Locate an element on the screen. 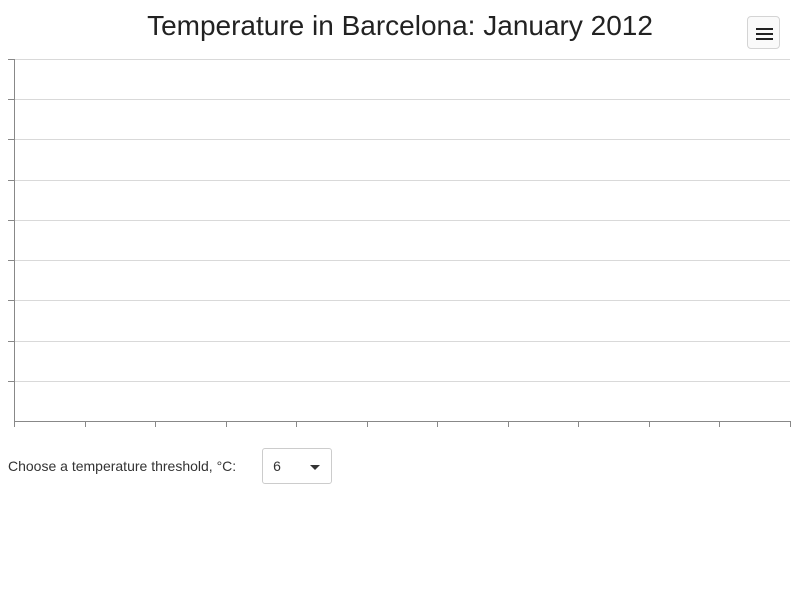 This screenshot has height=600, width=800. threshold-controls: Choose a temperature threshold, °C: 6 is located at coordinates (170, 466).